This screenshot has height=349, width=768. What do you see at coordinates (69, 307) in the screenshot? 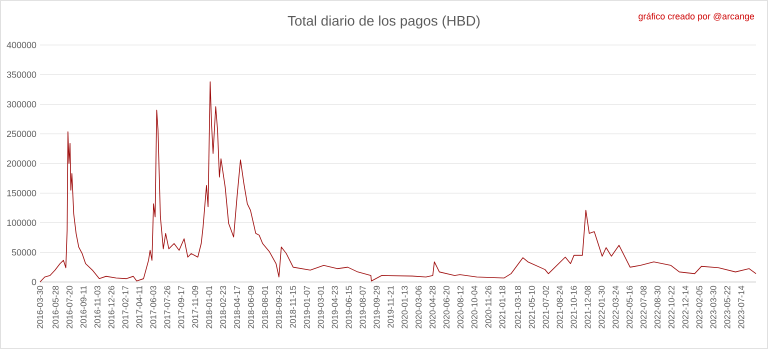
I see `x-tick-label: 2016-07-20` at bounding box center [69, 307].